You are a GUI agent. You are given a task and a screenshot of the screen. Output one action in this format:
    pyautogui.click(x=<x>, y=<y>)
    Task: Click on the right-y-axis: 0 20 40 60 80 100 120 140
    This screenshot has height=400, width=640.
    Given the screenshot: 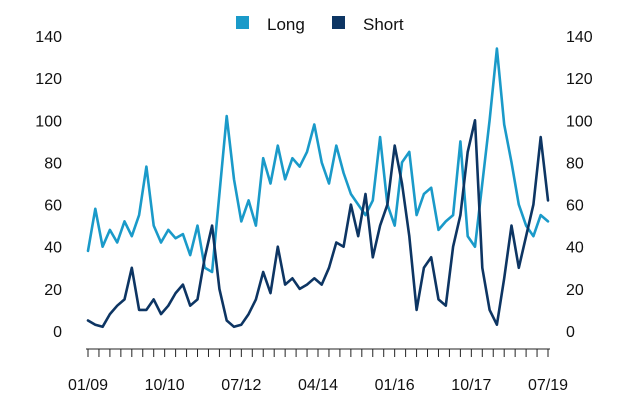 What is the action you would take?
    pyautogui.click(x=579, y=185)
    